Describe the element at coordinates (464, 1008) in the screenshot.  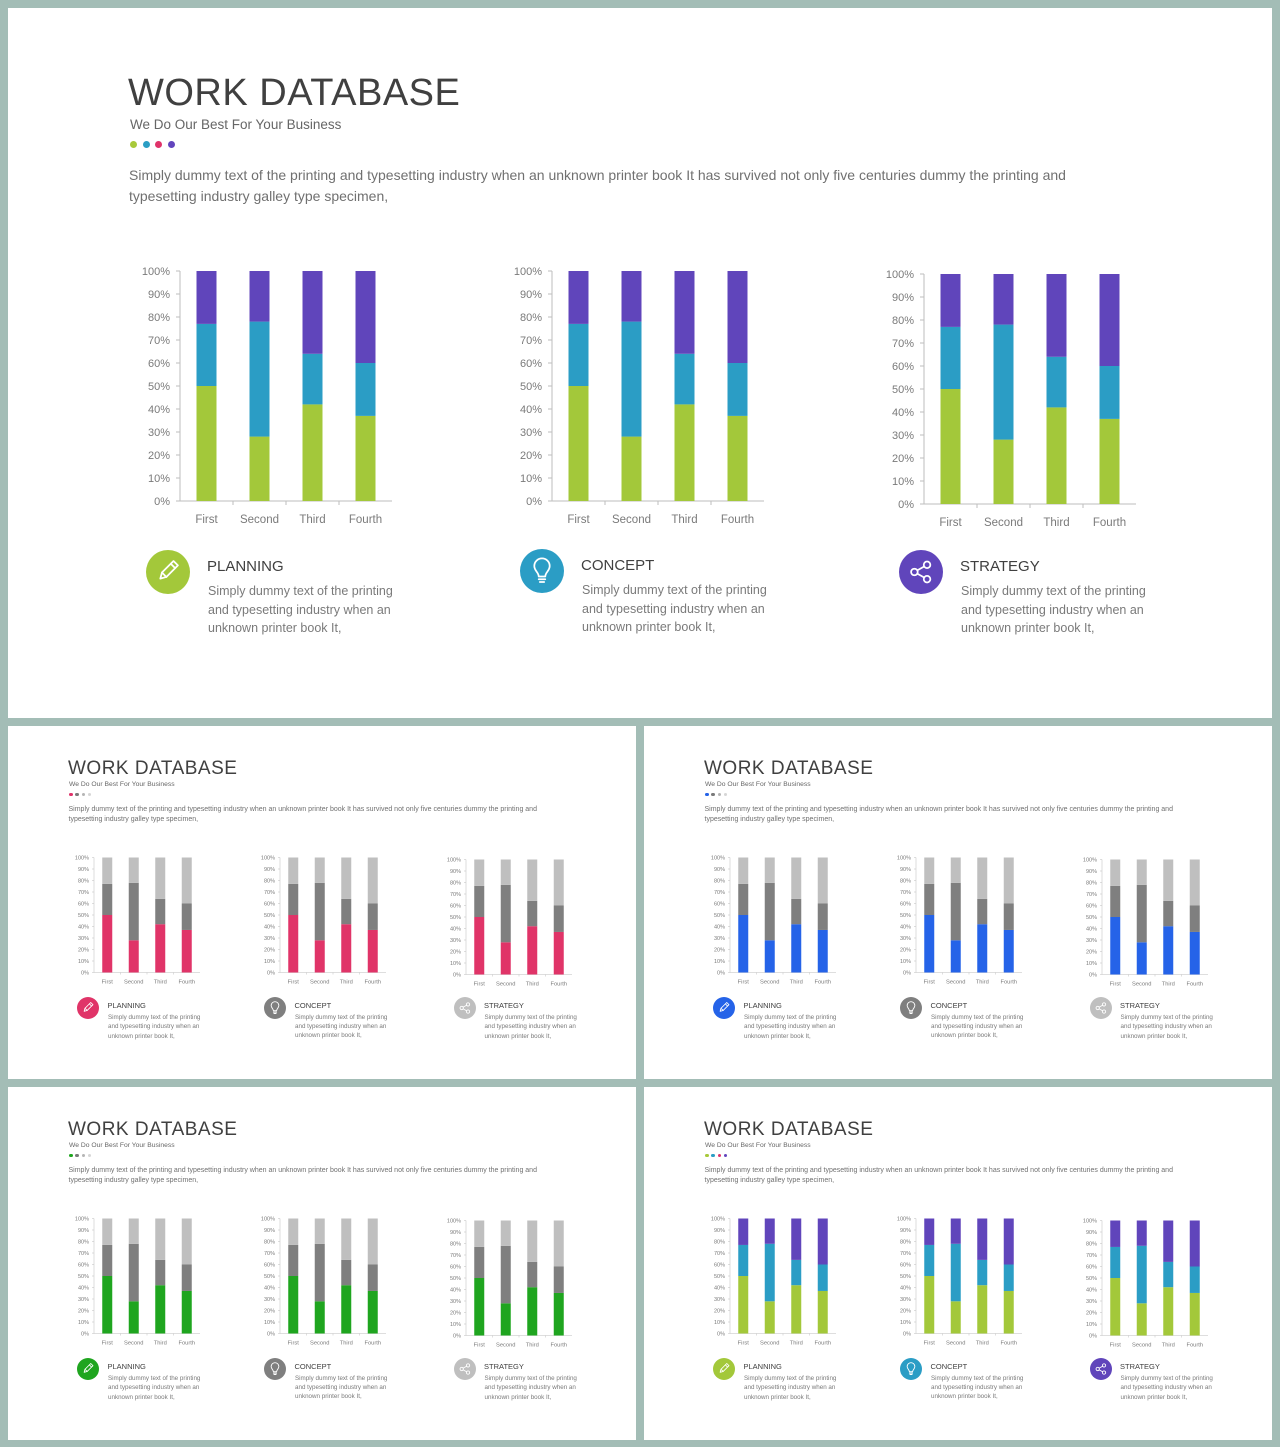
I see `share-icon` at that location.